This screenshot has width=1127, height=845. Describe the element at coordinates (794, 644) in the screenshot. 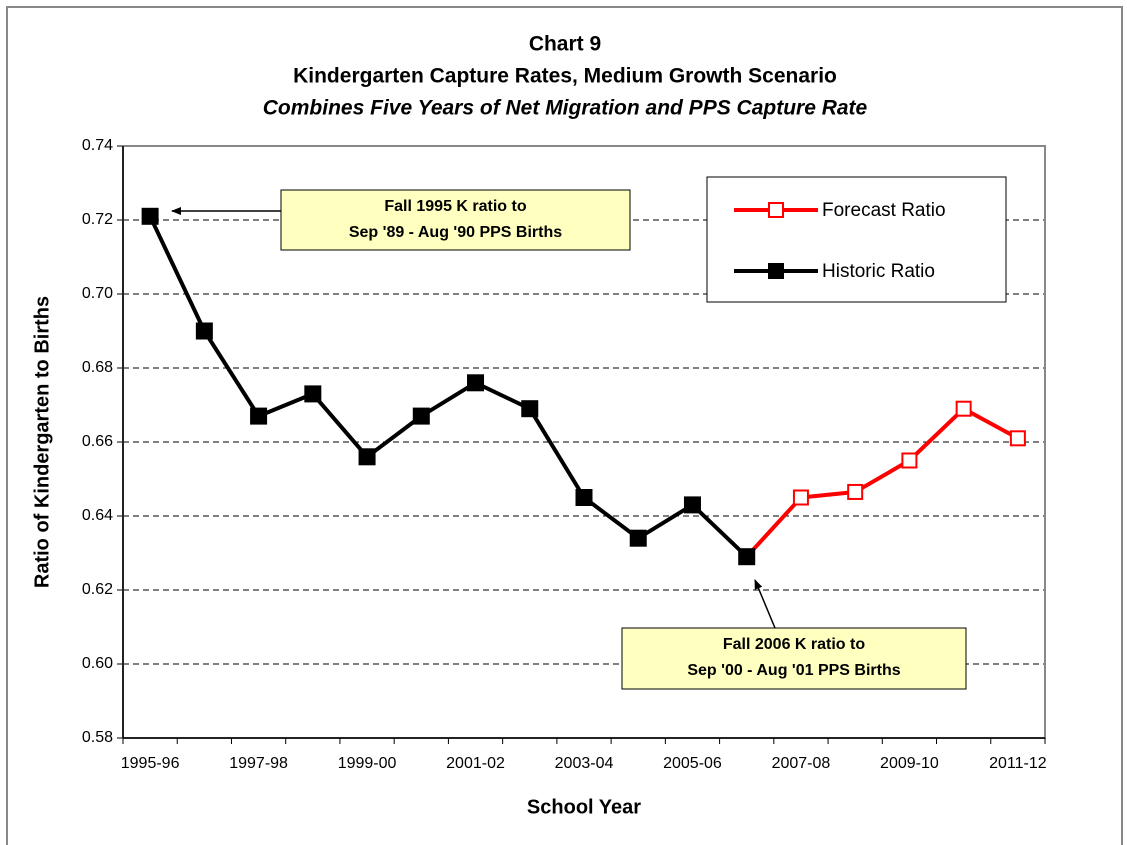

I see `annotation-text: Fall 2006 K ratio to` at that location.